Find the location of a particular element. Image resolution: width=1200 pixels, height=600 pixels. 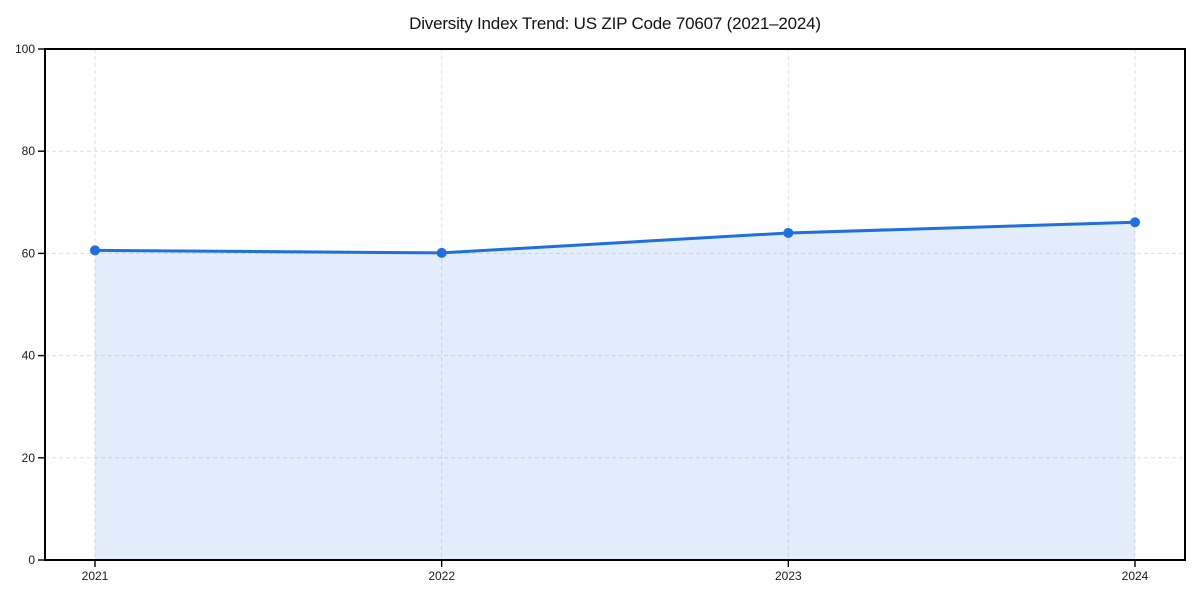

trend-line-path is located at coordinates (615, 237).